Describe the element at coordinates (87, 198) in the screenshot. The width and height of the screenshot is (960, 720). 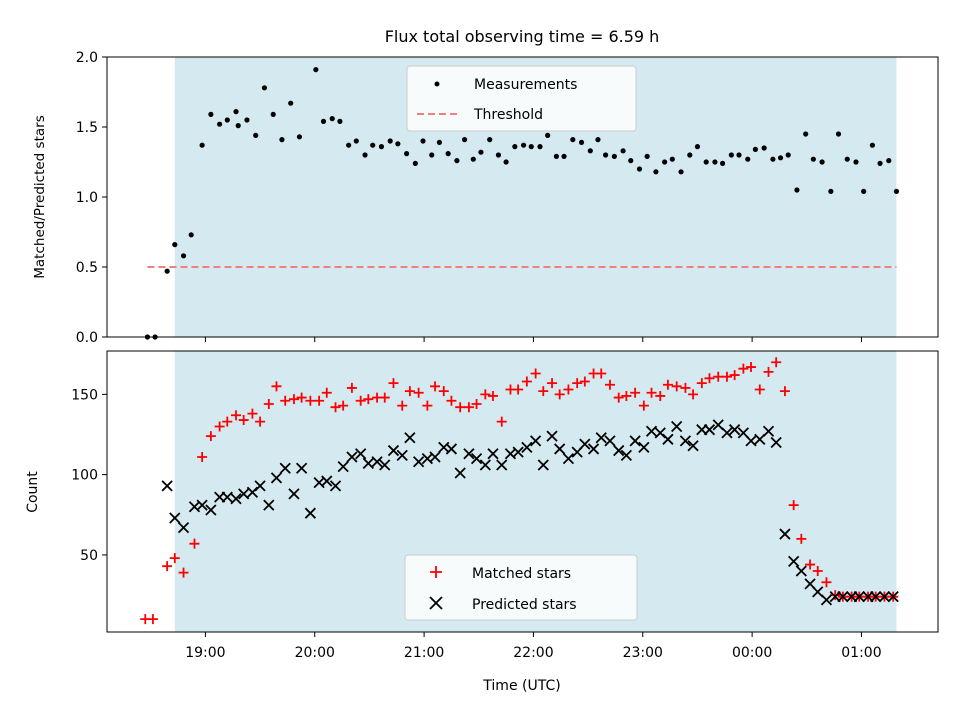
I see `y-tick-label: 1.0` at that location.